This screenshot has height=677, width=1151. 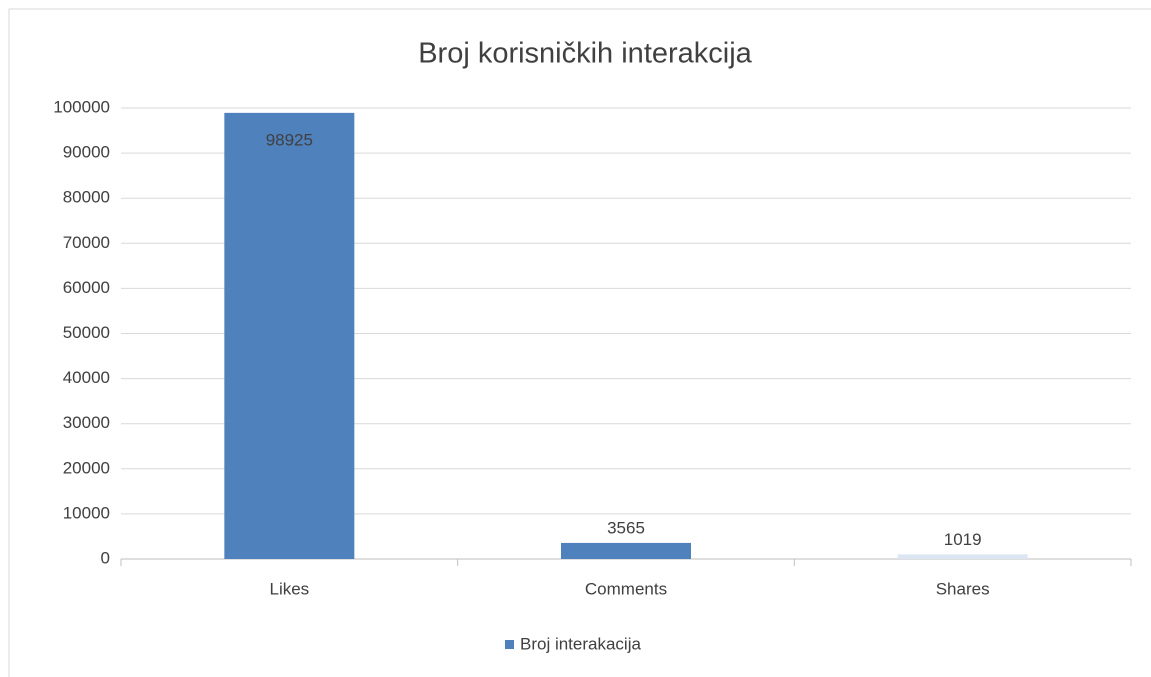 I want to click on y-tick-label: 80000, so click(x=86, y=197).